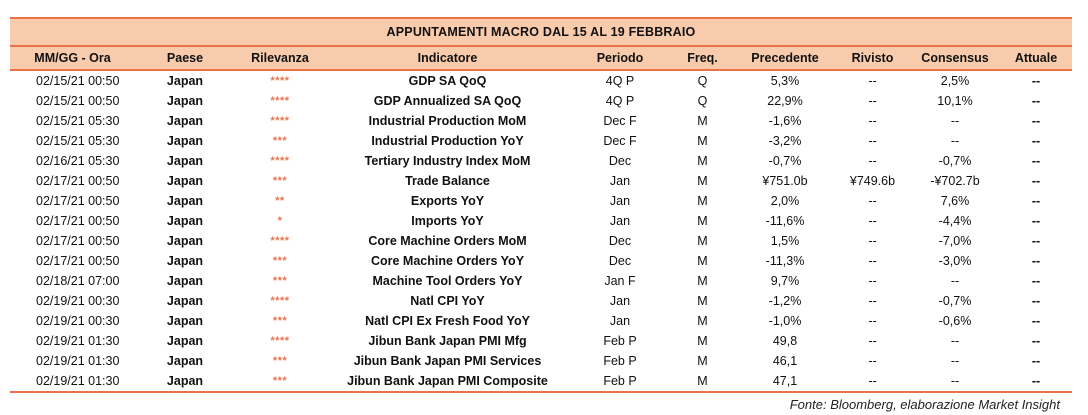  I want to click on cell-indicator: Machine Tool Orders YoY, so click(447, 281).